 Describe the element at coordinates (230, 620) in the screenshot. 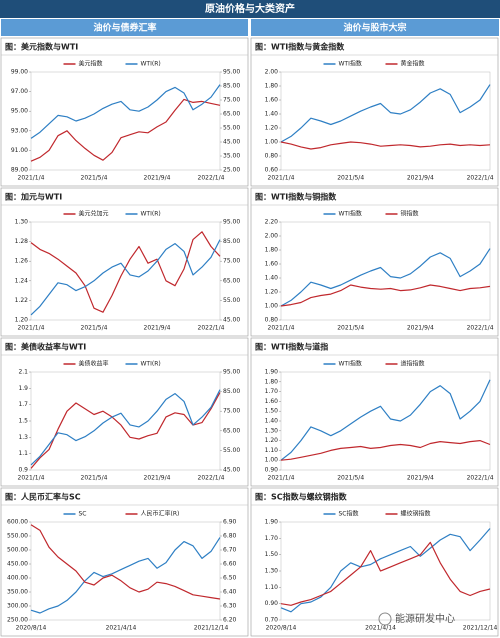

I see `y2-tick-label: 6.20` at that location.